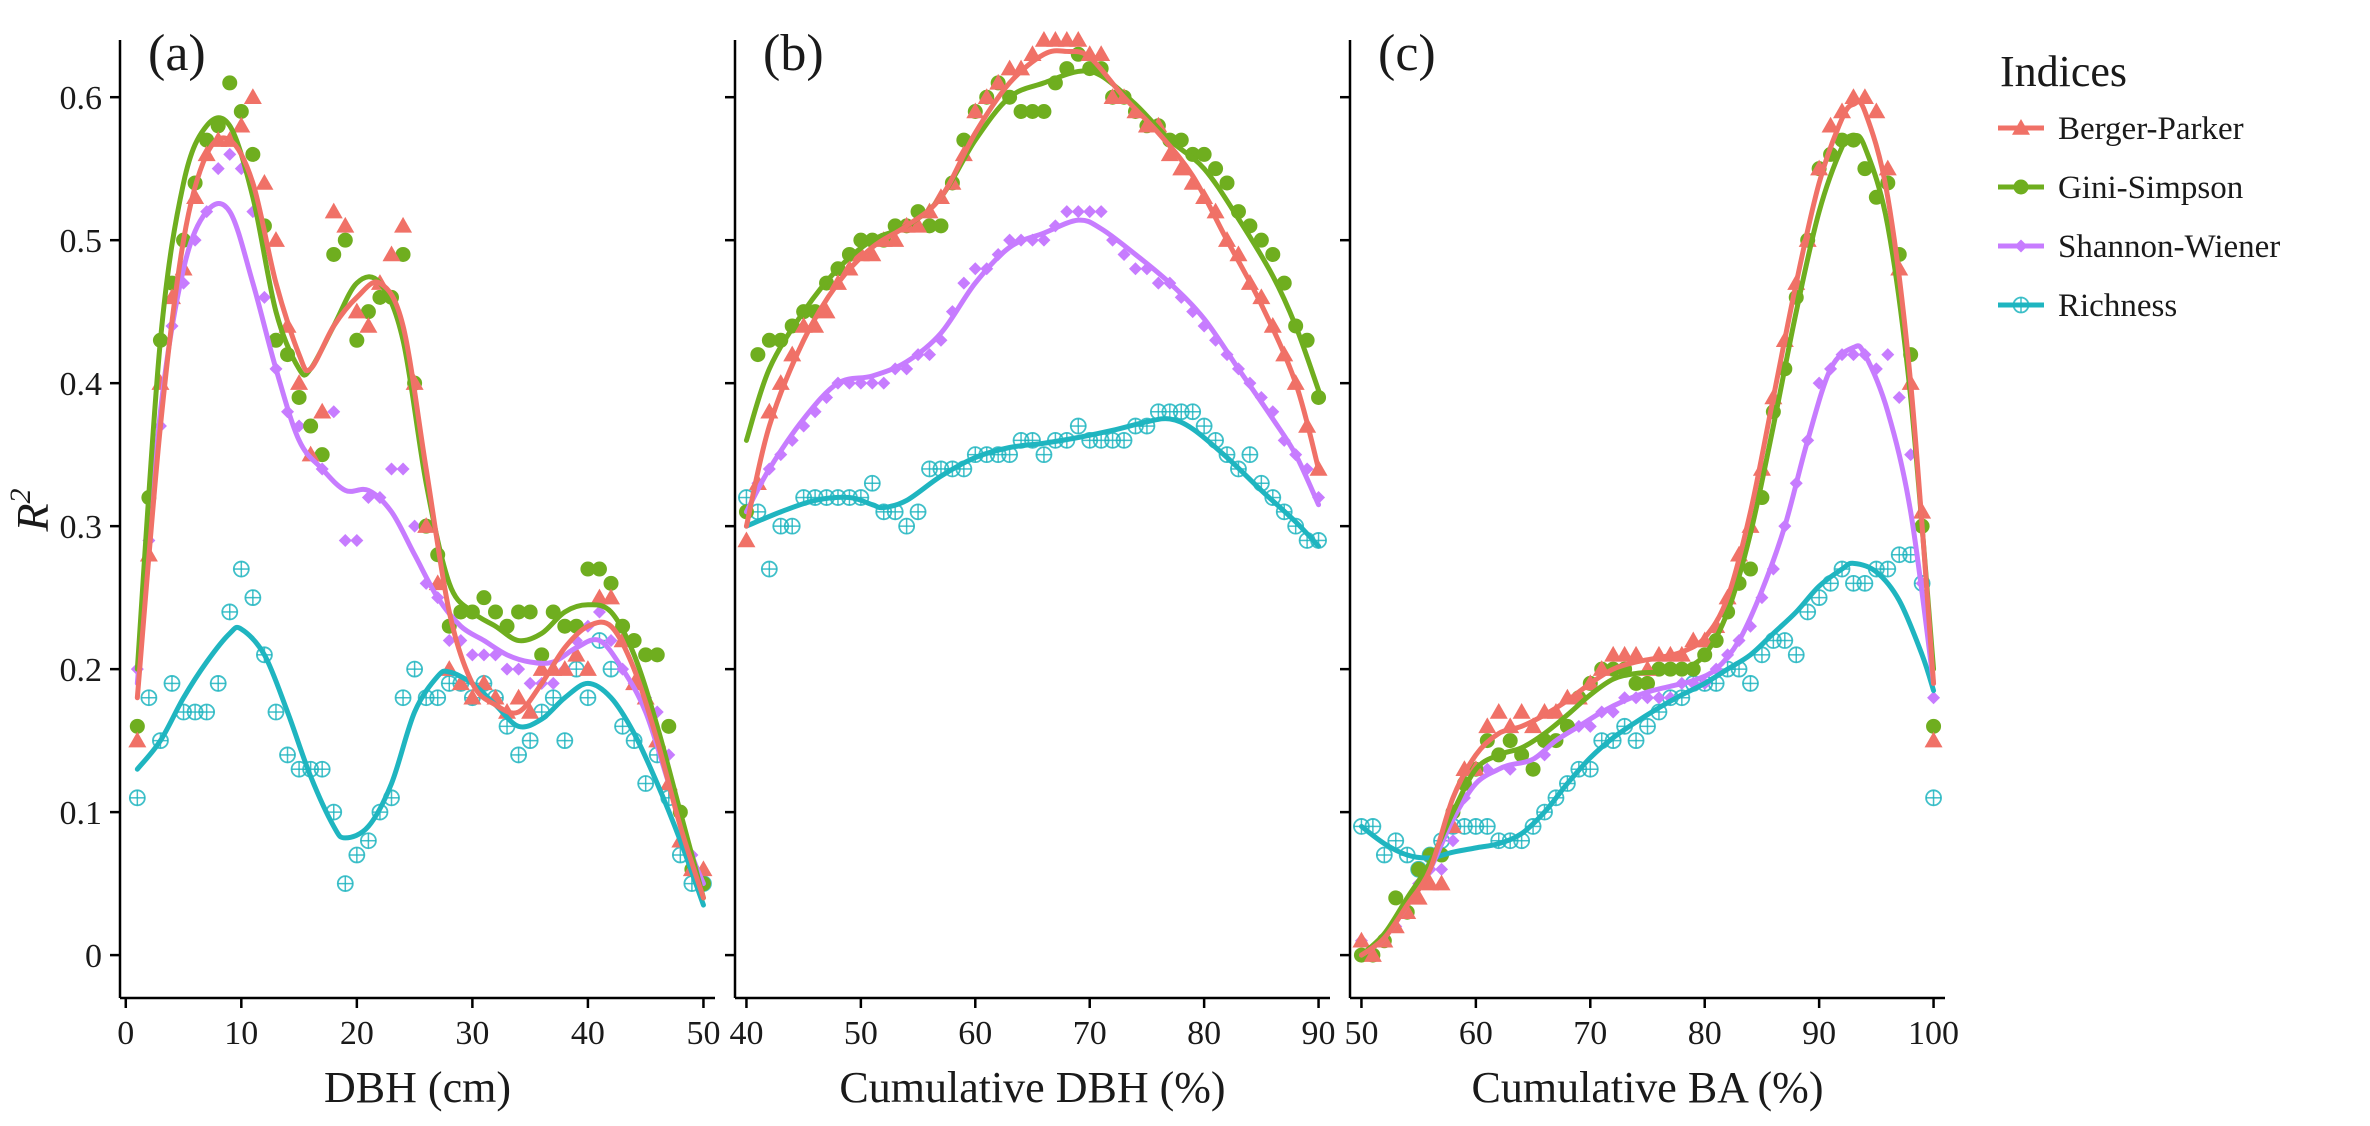 Image resolution: width=2370 pixels, height=1126 pixels. Describe the element at coordinates (81, 813) in the screenshot. I see `y-tick-label: 0.1` at that location.